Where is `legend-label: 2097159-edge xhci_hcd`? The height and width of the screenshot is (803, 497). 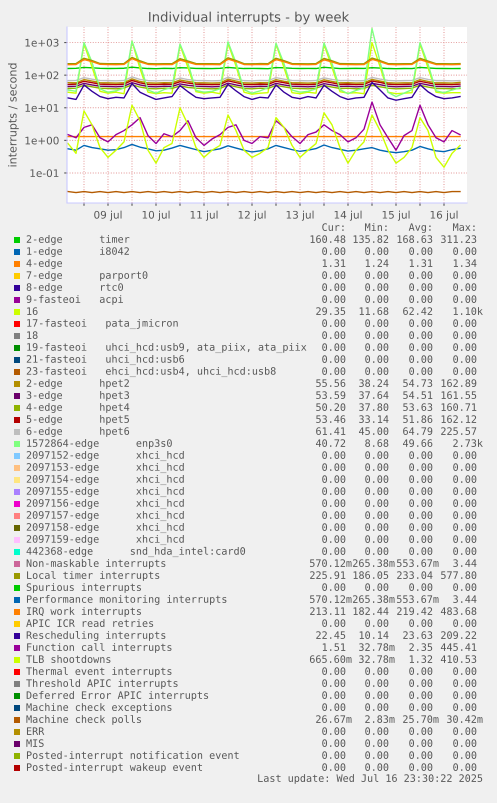
legend-label: 2097159-edge xhci_hcd is located at coordinates (105, 540).